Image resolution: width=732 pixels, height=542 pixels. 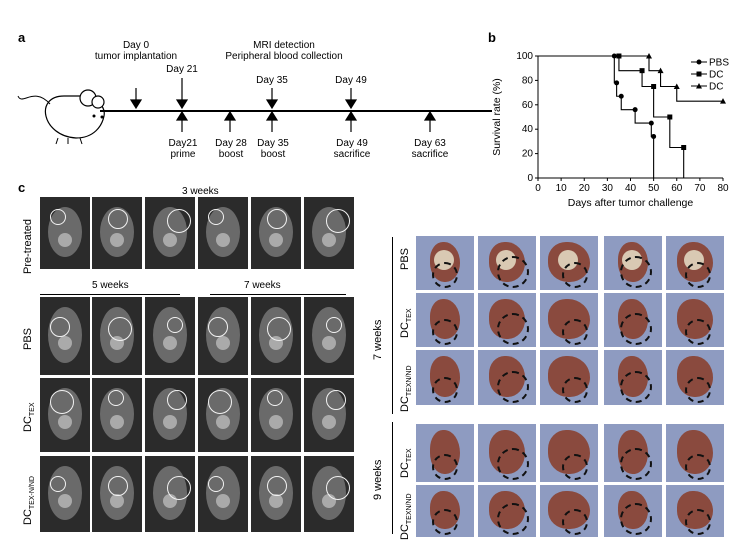 What do you see at coordinates (406, 516) in the screenshot?
I see `photo9-row-label-dctexnind: DCTEXN/ND` at bounding box center [406, 516].